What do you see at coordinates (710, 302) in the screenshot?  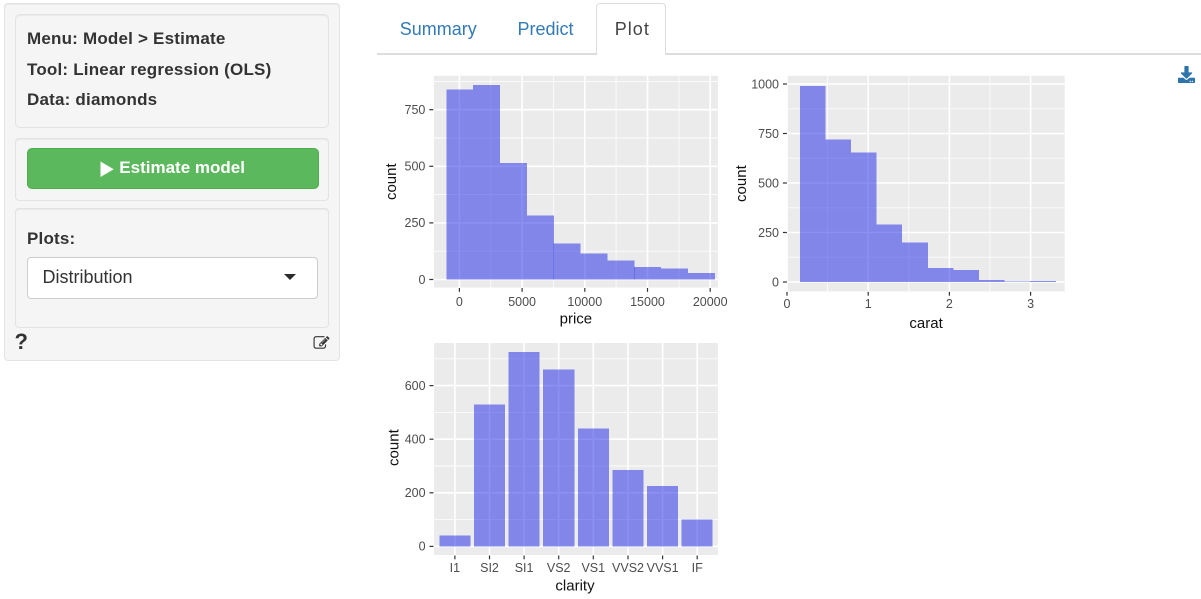 I see `svg-text: 20000` at bounding box center [710, 302].